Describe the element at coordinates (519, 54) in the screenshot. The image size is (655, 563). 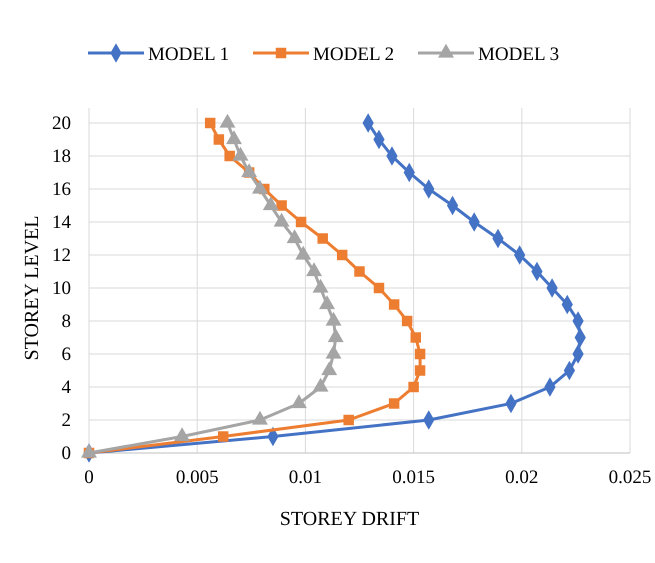
I see `legend-label: MODEL 3` at that location.